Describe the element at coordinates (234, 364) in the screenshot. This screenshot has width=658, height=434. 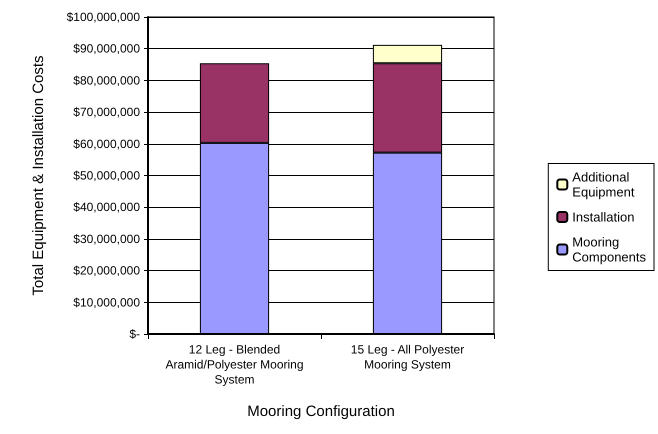
I see `x-tick-label: 12 Leg - Blended Aramid/Polyester Mooring System` at that location.